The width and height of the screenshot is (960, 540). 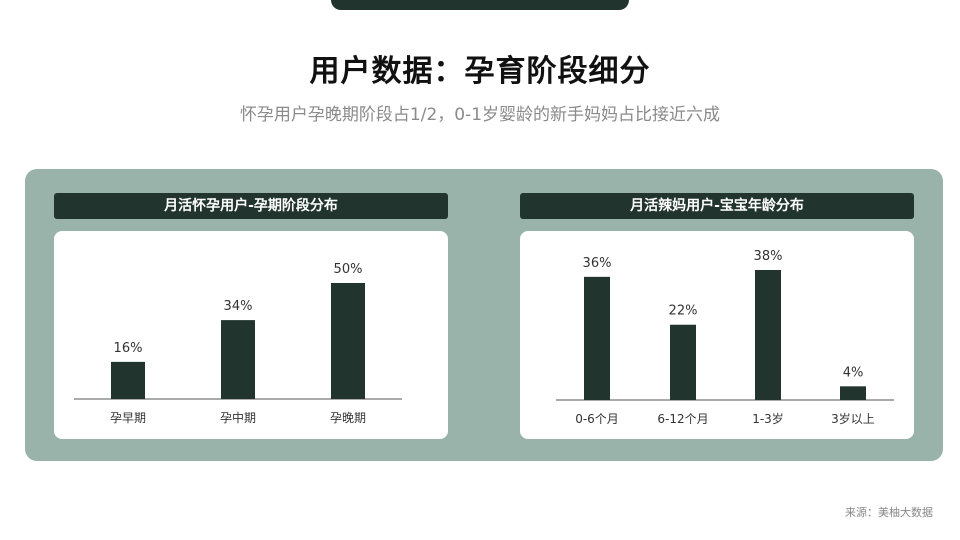 What do you see at coordinates (682, 419) in the screenshot?
I see `category-label: 6-12个月` at bounding box center [682, 419].